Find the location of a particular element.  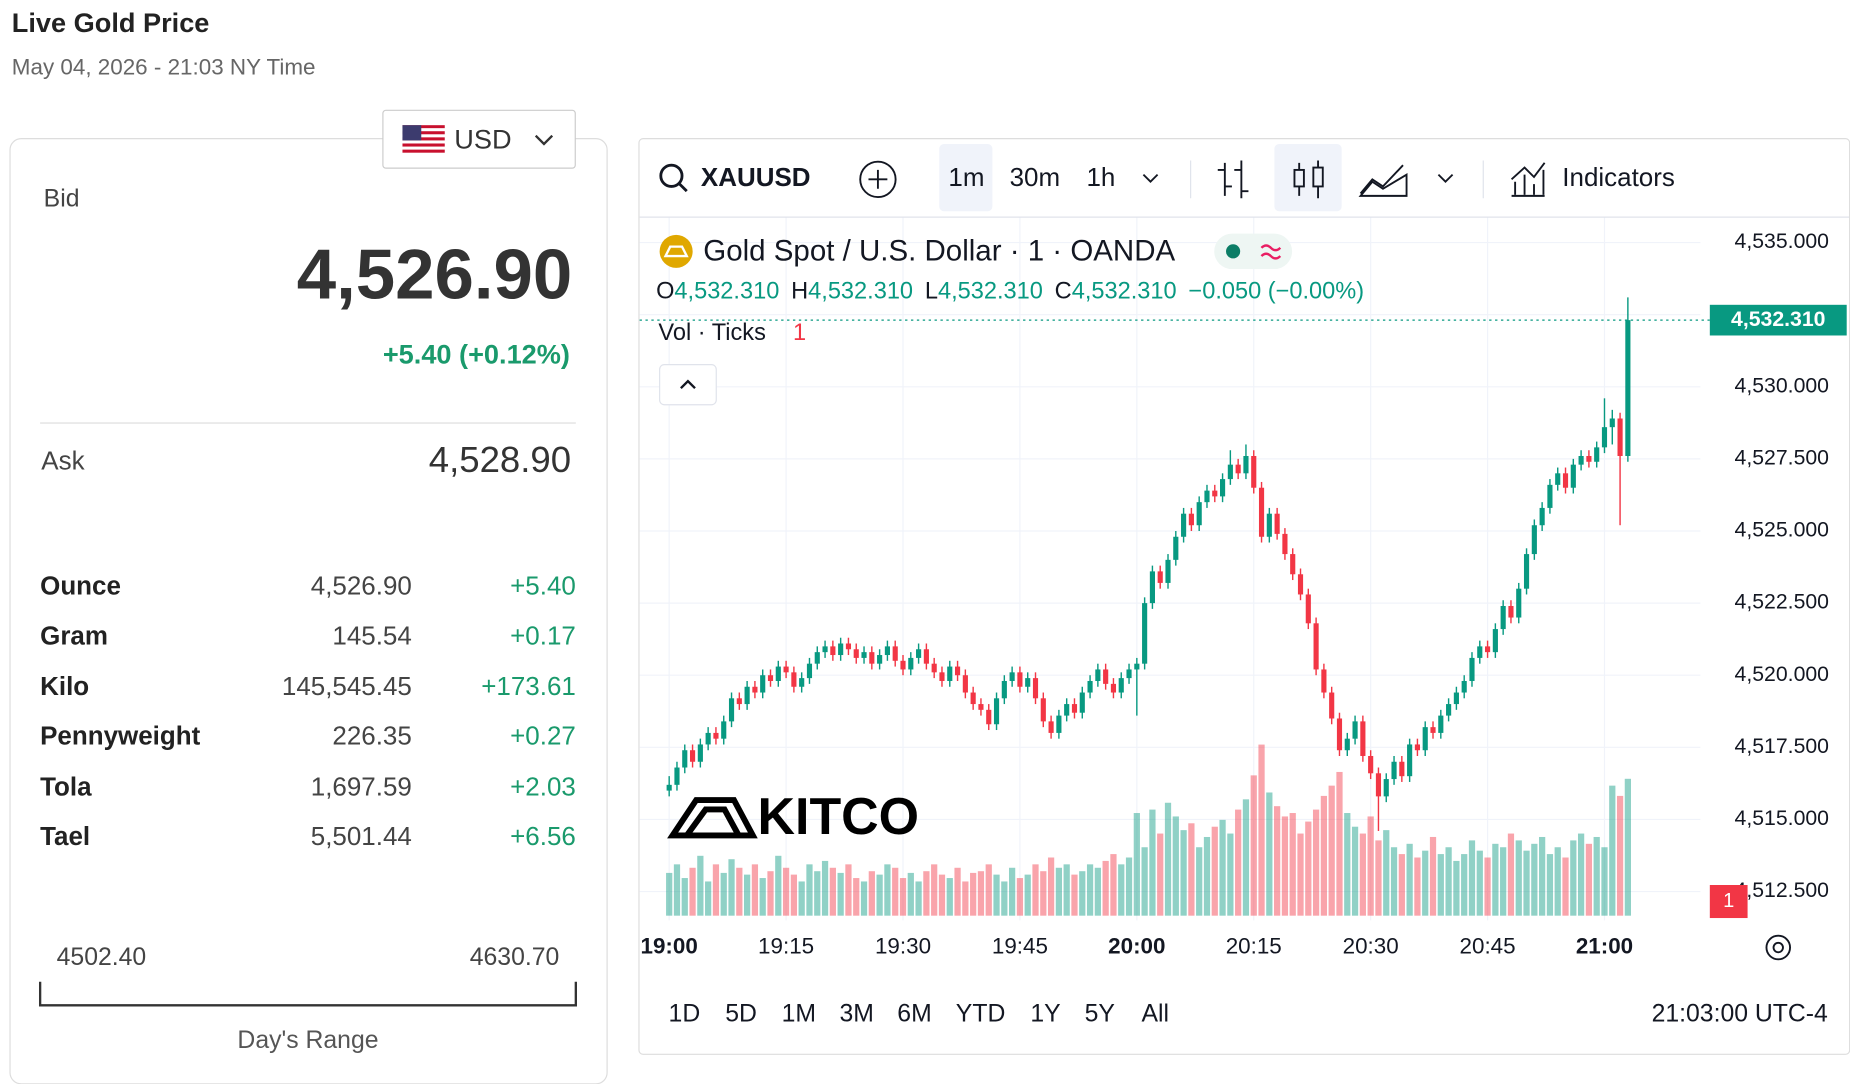

plus-icon is located at coordinates (878, 179).